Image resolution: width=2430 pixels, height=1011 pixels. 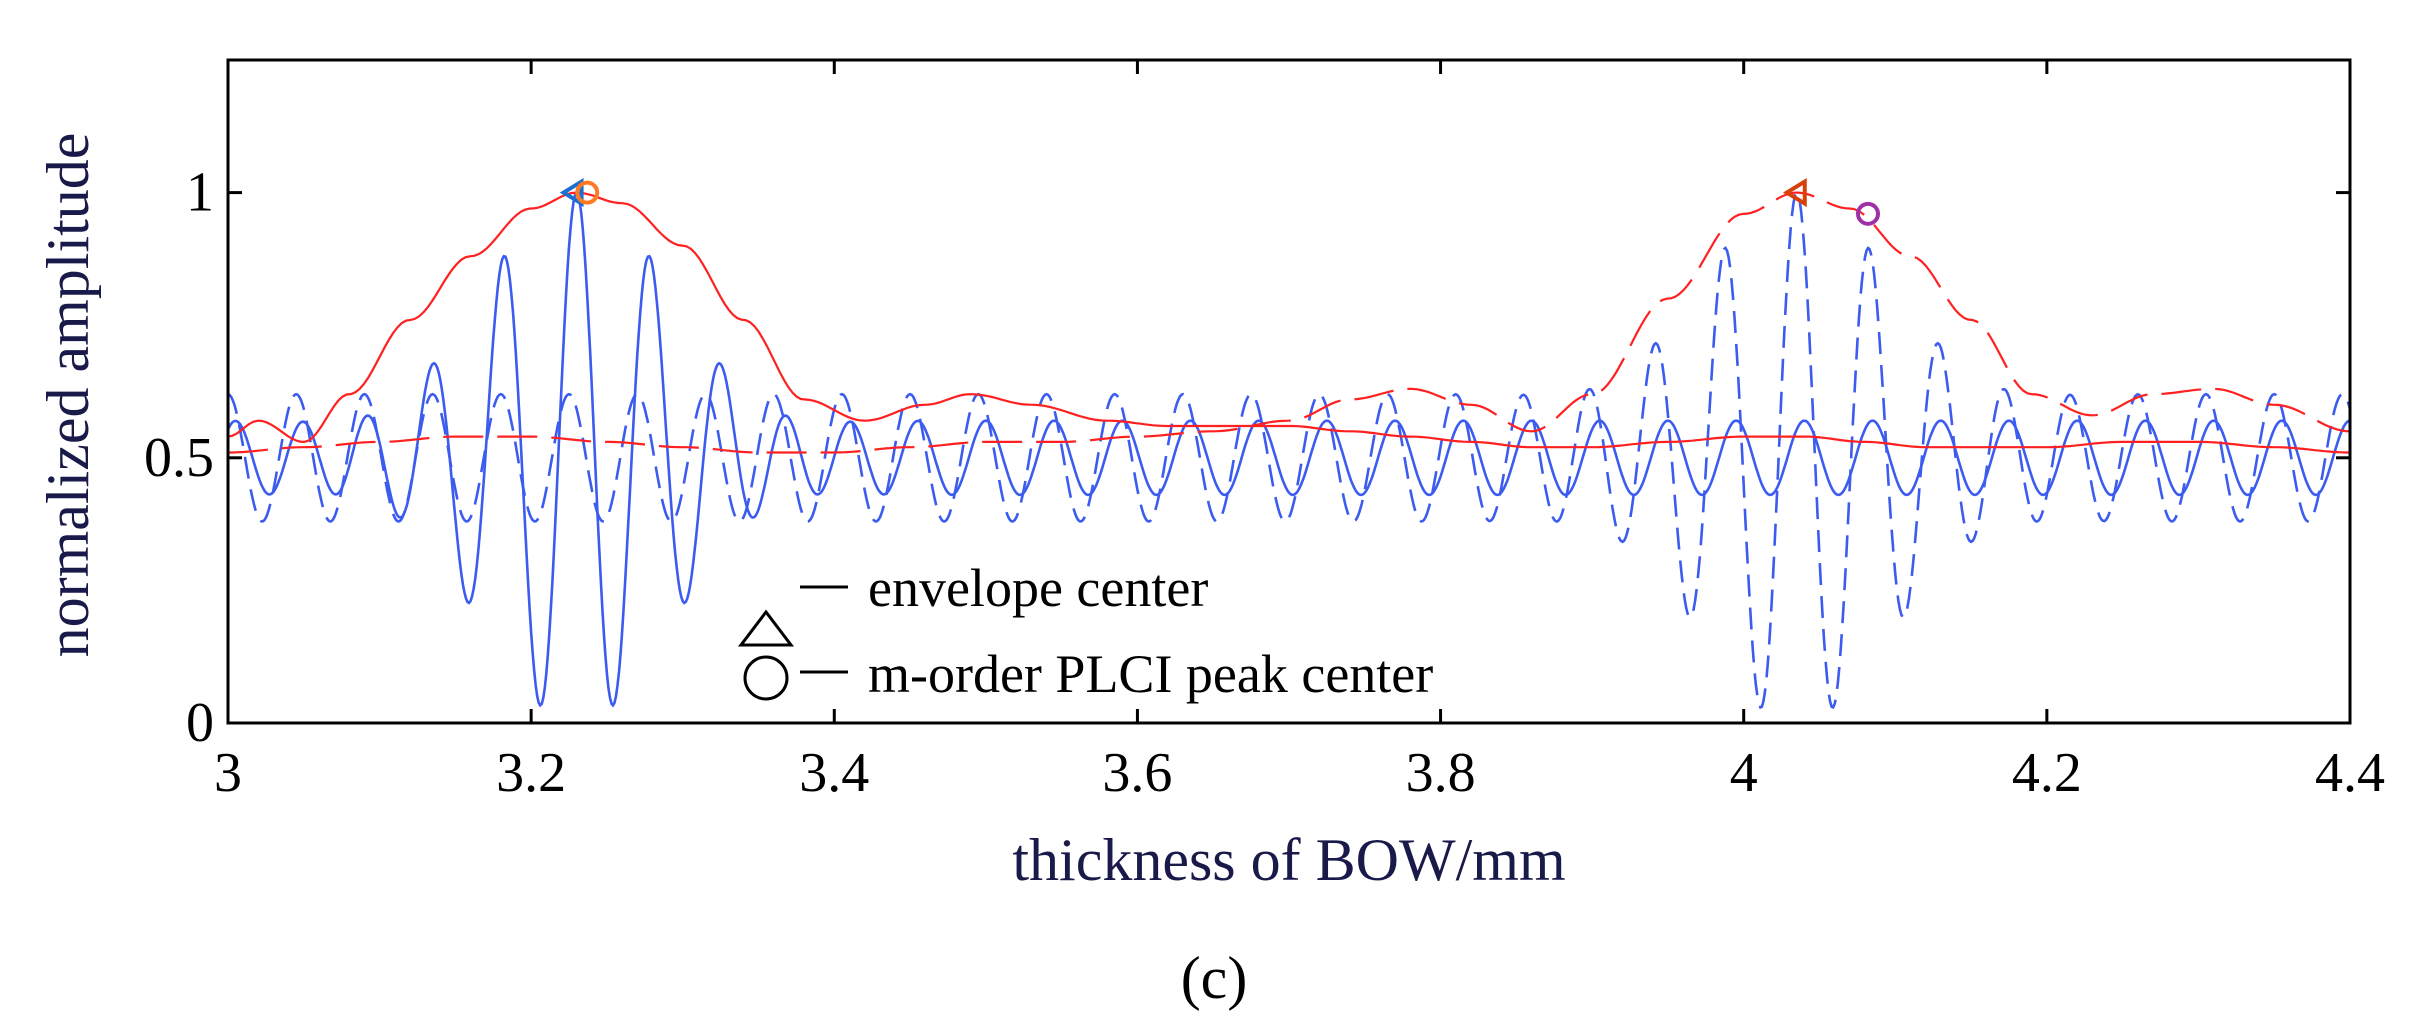 What do you see at coordinates (1744, 773) in the screenshot?
I see `x-tick-label: 4` at bounding box center [1744, 773].